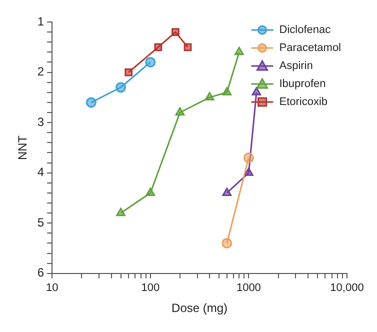 Image resolution: width=377 pixels, height=332 pixels. I want to click on legend-label: Etoricoxib, so click(303, 102).